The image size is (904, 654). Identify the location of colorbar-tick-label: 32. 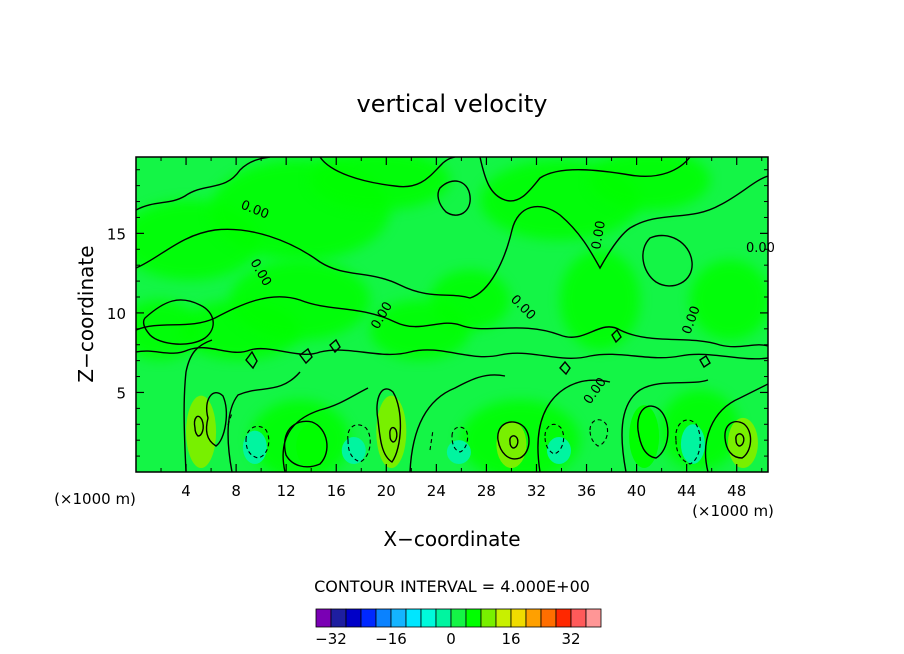
(570, 639).